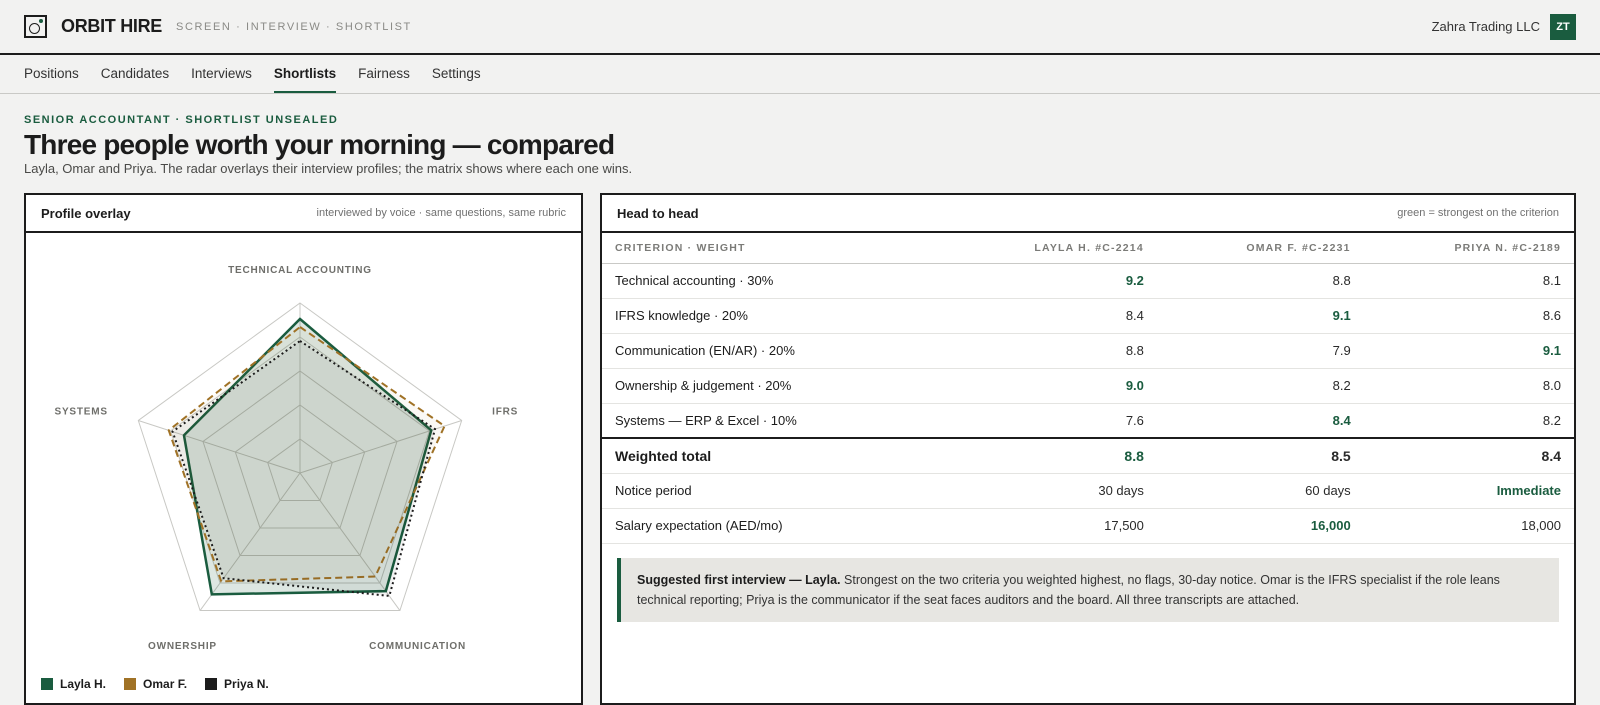 This screenshot has height=705, width=1600. I want to click on radar-legend: Layla H. Omar F. Priya N., so click(155, 684).